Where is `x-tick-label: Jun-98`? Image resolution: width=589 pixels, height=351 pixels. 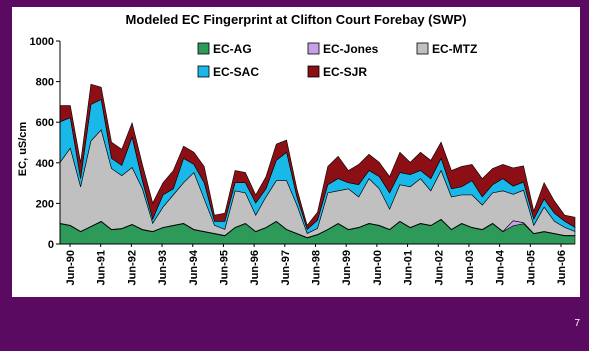 x-tick-label: Jun-98 is located at coordinates (317, 267).